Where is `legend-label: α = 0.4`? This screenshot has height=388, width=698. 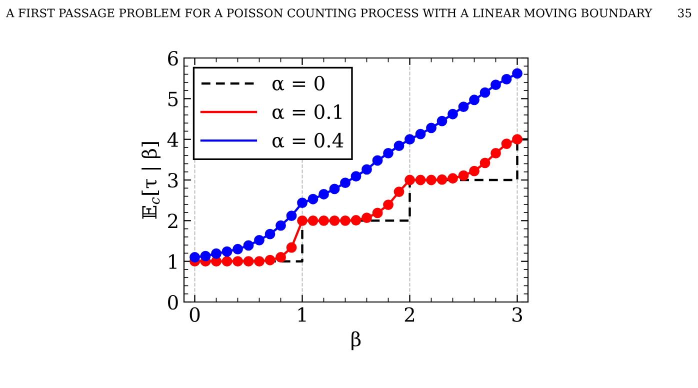 legend-label: α = 0.4 is located at coordinates (308, 140).